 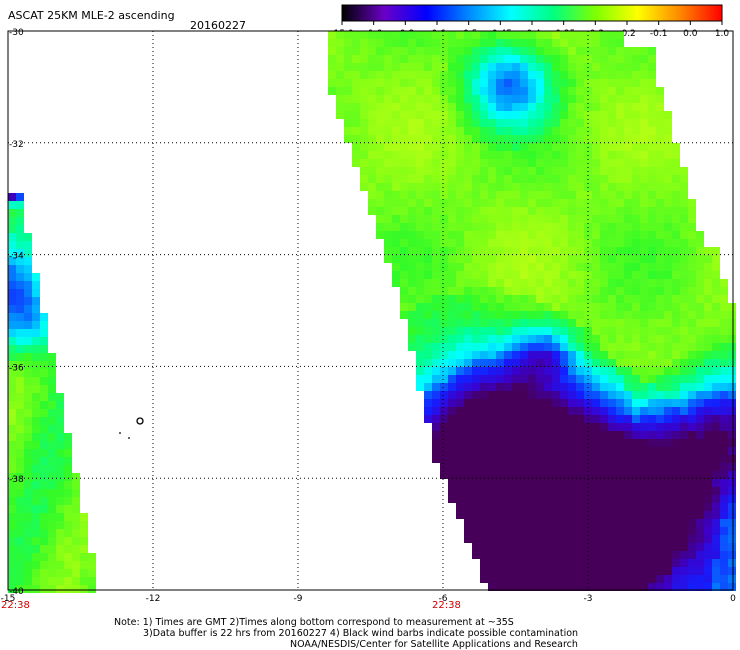 I want to click on lon-label: -3, so click(x=588, y=599).